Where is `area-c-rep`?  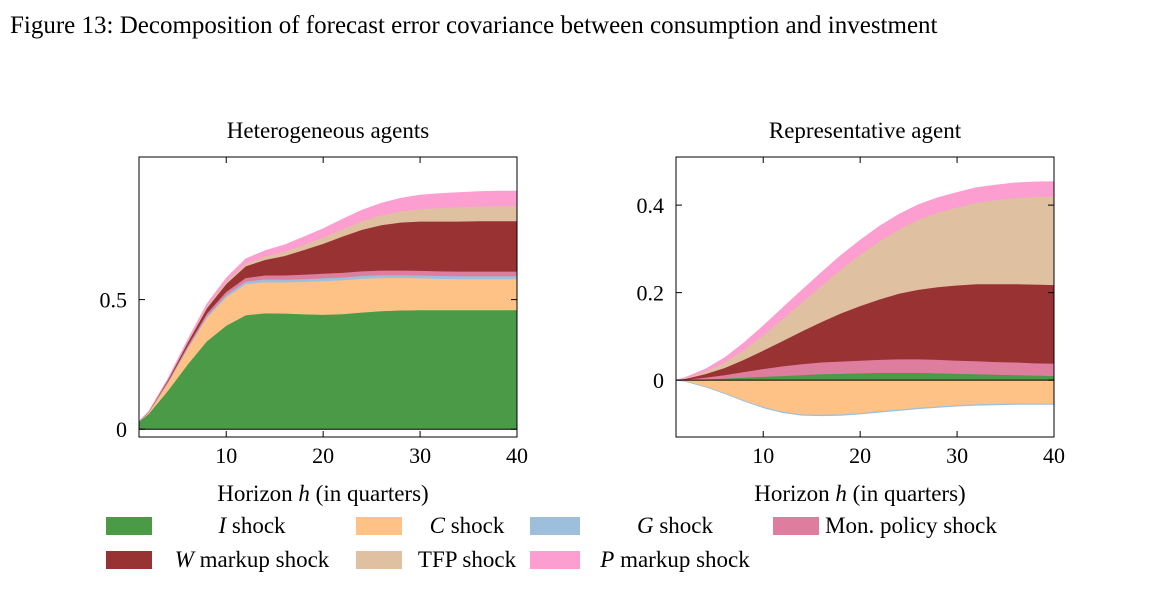 area-c-rep is located at coordinates (865, 397).